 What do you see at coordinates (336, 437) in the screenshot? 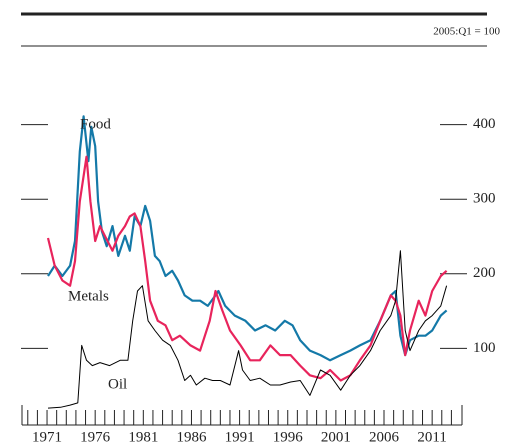
I see `x-tick-label: 2001` at bounding box center [336, 437].